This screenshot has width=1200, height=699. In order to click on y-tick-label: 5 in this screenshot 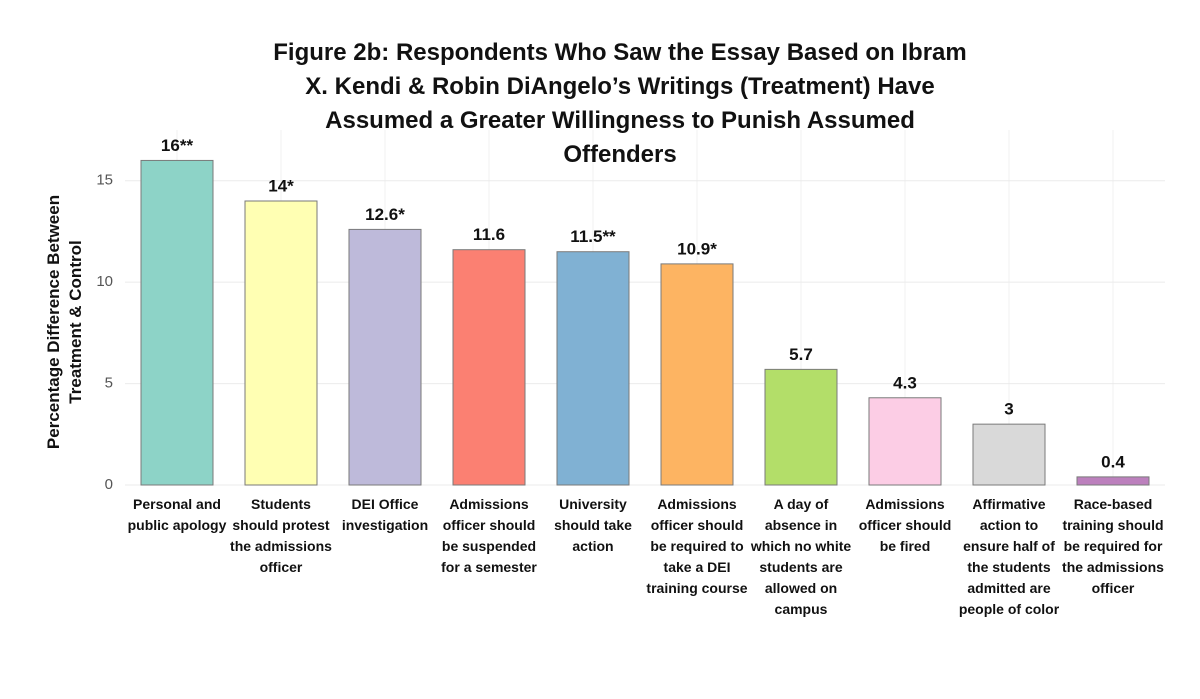, I will do `click(109, 383)`.